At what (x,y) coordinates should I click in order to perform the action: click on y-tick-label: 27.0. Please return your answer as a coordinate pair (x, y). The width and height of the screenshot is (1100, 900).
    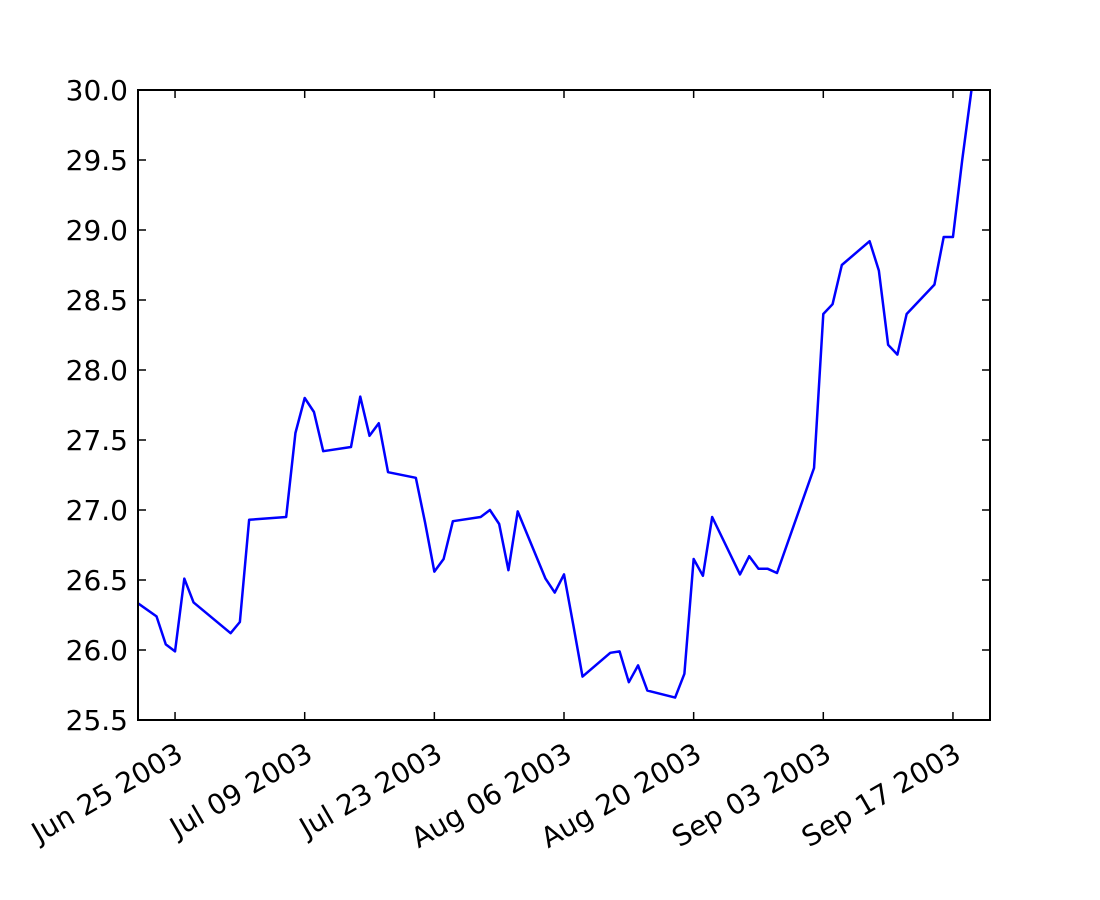
    Looking at the image, I should click on (97, 510).